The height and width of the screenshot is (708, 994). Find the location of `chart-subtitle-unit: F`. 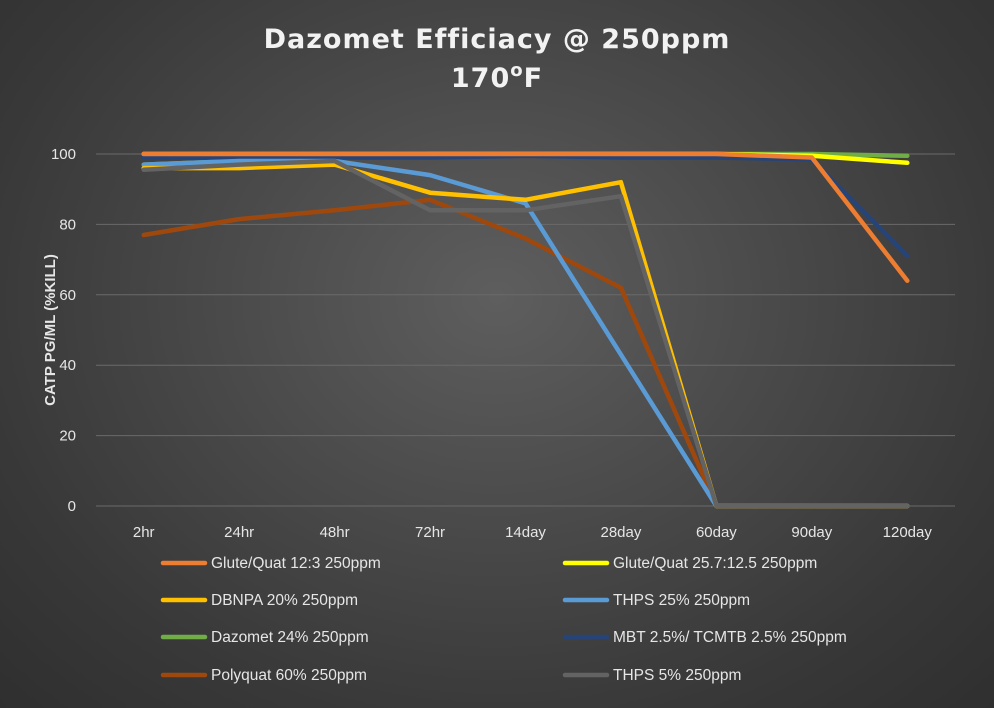

chart-subtitle-unit: F is located at coordinates (533, 78).